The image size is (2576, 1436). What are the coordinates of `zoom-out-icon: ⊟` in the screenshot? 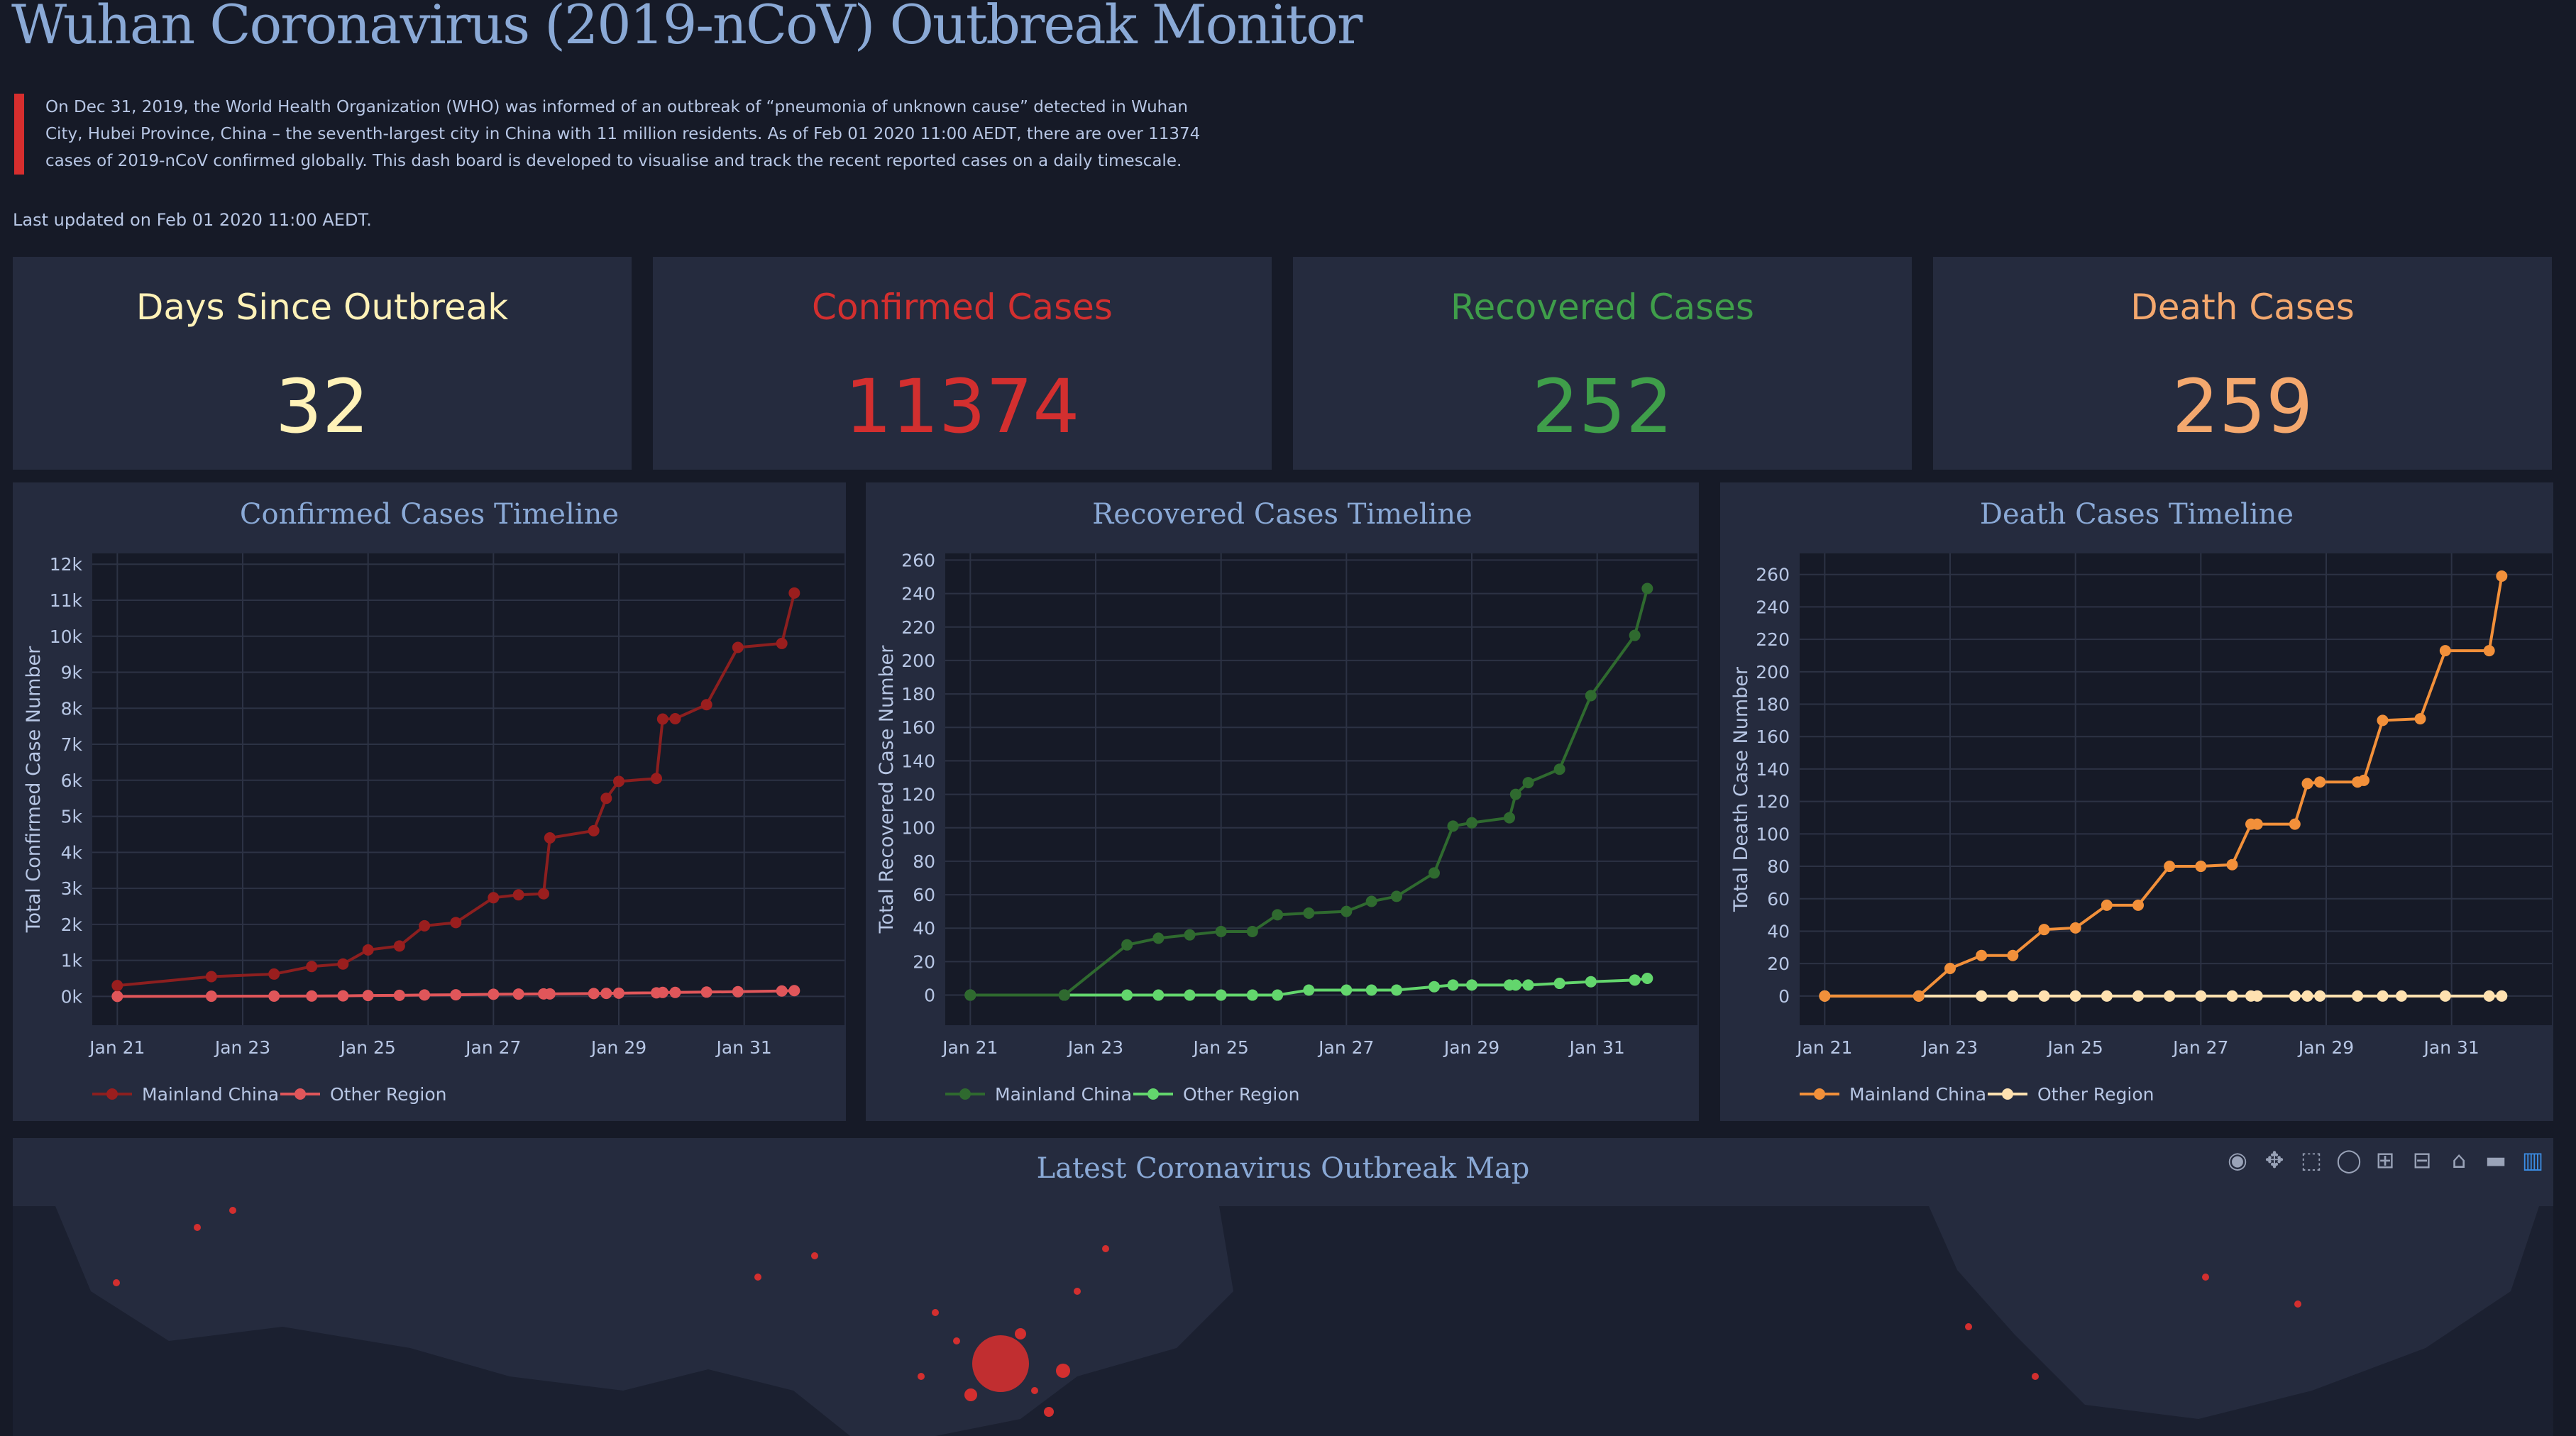 It's located at (2422, 1160).